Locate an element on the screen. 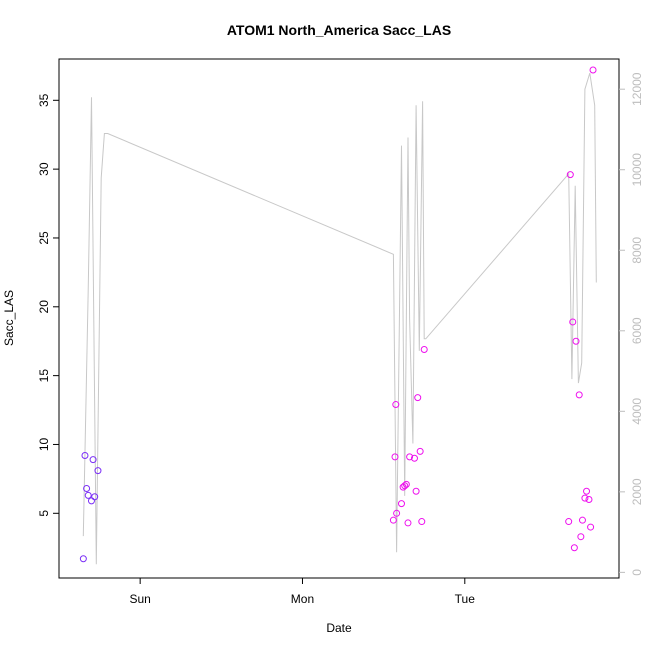  y2-tick-label: 0 is located at coordinates (637, 572).